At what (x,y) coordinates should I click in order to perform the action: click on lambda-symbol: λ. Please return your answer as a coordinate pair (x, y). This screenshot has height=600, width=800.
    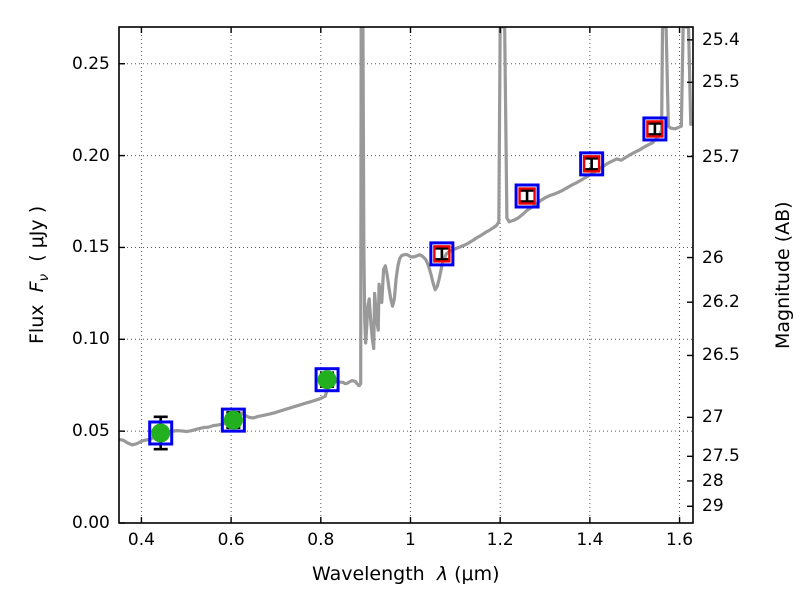
    Looking at the image, I should click on (442, 574).